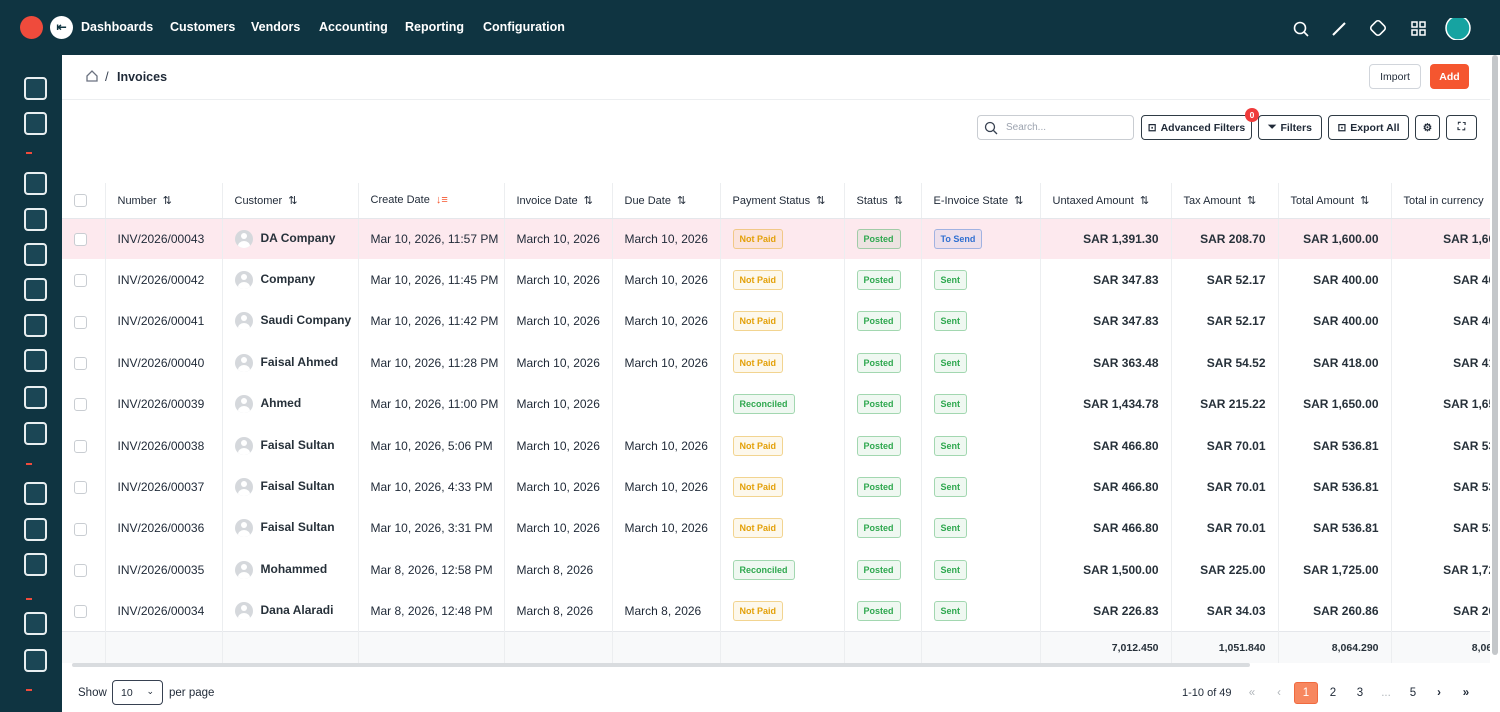 The width and height of the screenshot is (1500, 712). I want to click on page-button: 3, so click(1360, 693).